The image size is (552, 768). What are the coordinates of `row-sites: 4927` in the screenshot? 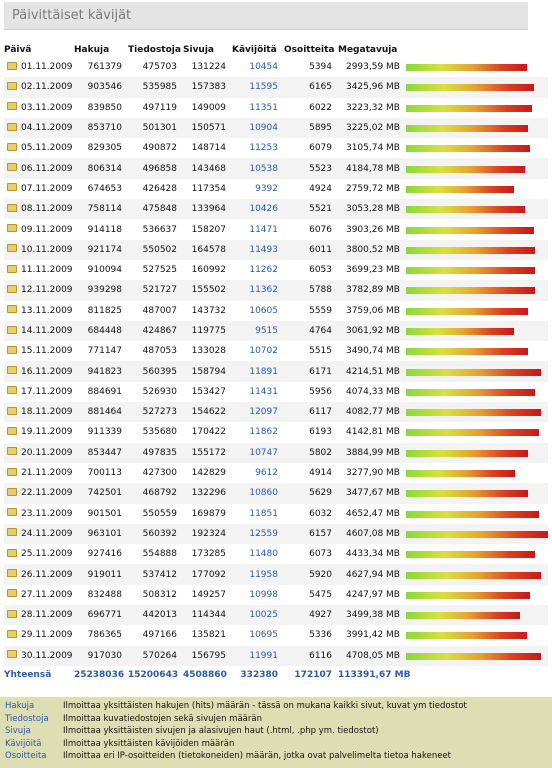 It's located at (311, 615).